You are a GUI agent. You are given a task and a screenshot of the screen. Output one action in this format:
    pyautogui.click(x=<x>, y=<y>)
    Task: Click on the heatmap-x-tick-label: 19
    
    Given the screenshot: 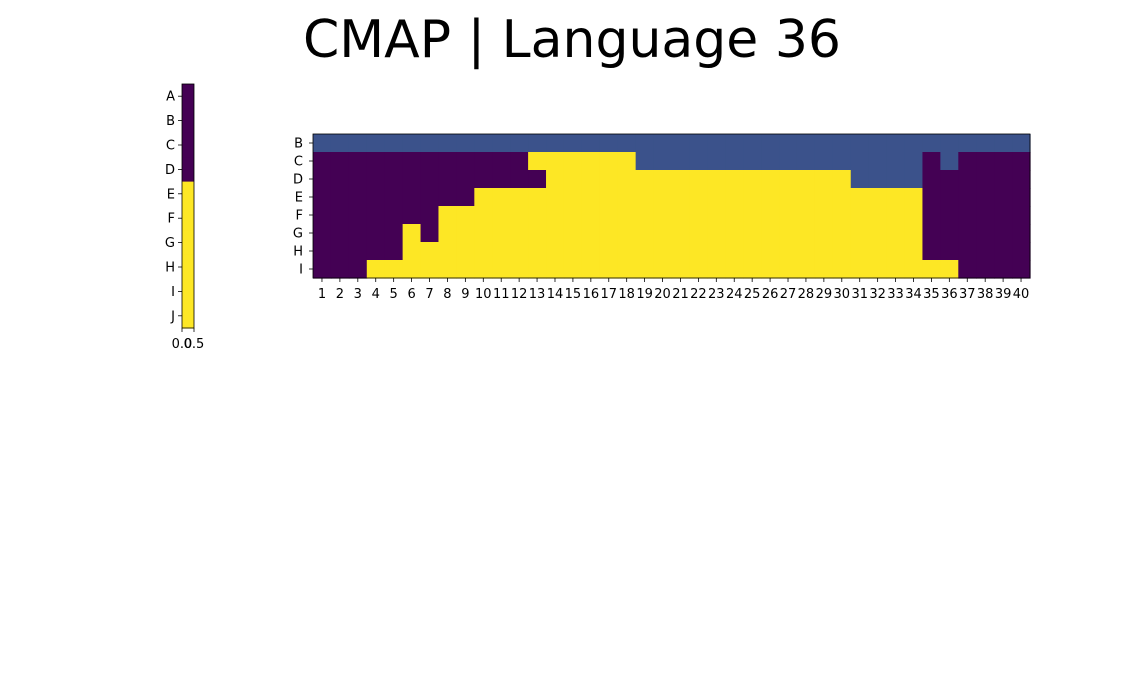 What is the action you would take?
    pyautogui.click(x=644, y=294)
    